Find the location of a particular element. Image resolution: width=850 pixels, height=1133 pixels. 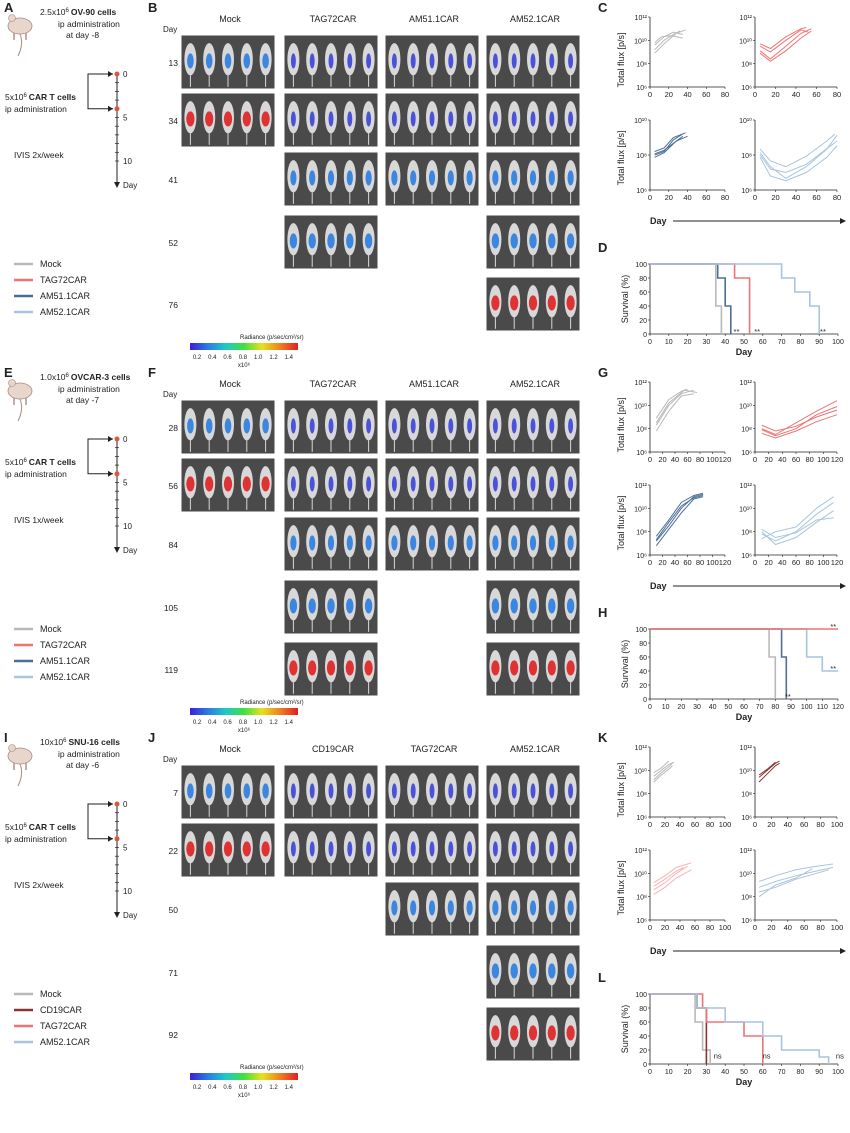

colorbar-scale: x10⁶ is located at coordinates (244, 1095).